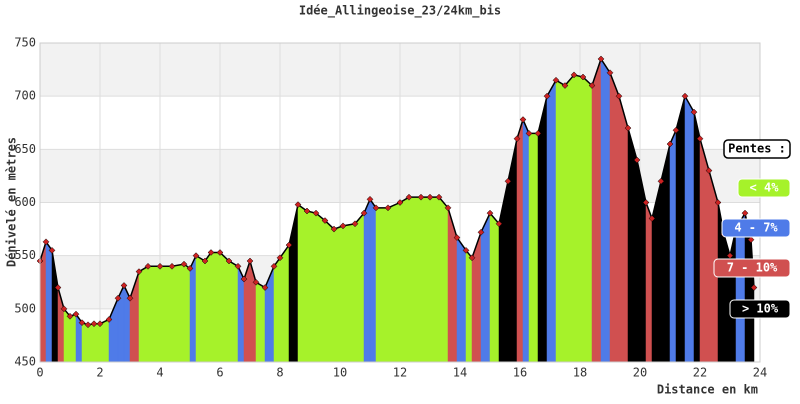  Describe the element at coordinates (765, 188) in the screenshot. I see `legend-label: < 4%` at that location.